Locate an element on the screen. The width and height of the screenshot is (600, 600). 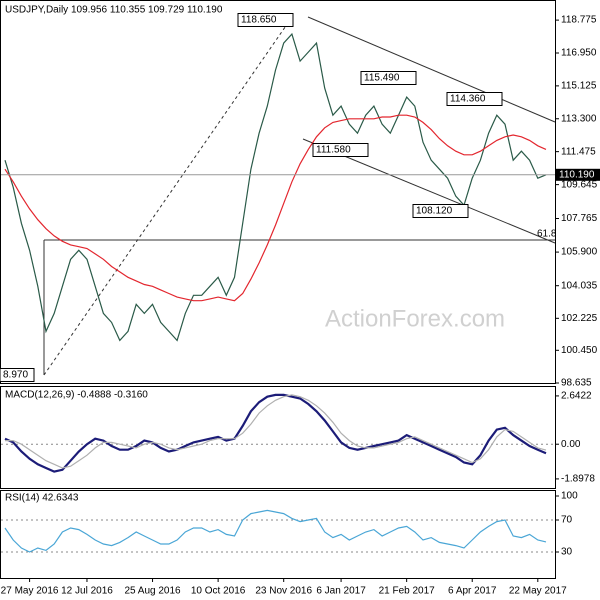
y-tick-label: 70 is located at coordinates (567, 520).